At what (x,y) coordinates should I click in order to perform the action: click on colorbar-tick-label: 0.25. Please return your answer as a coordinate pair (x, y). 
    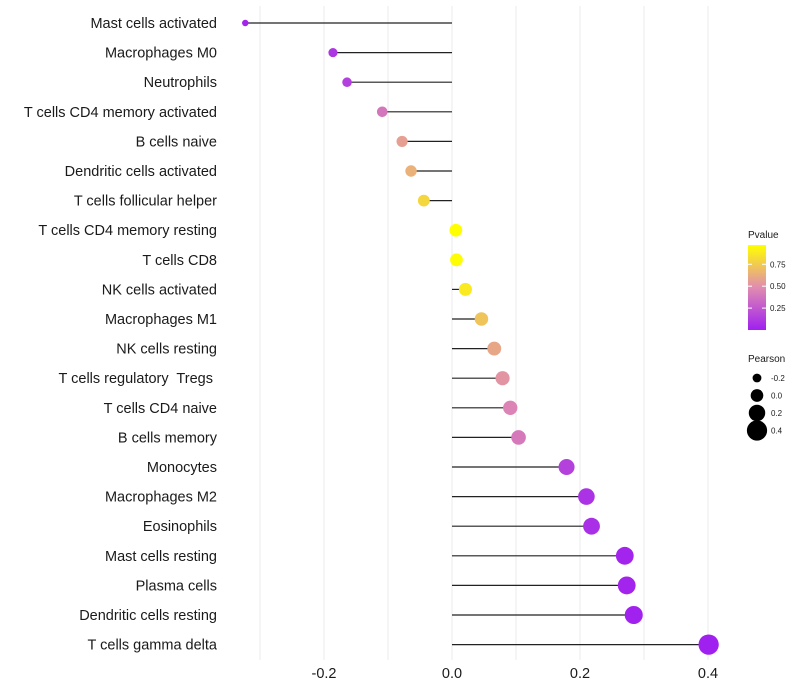
    Looking at the image, I should click on (778, 308).